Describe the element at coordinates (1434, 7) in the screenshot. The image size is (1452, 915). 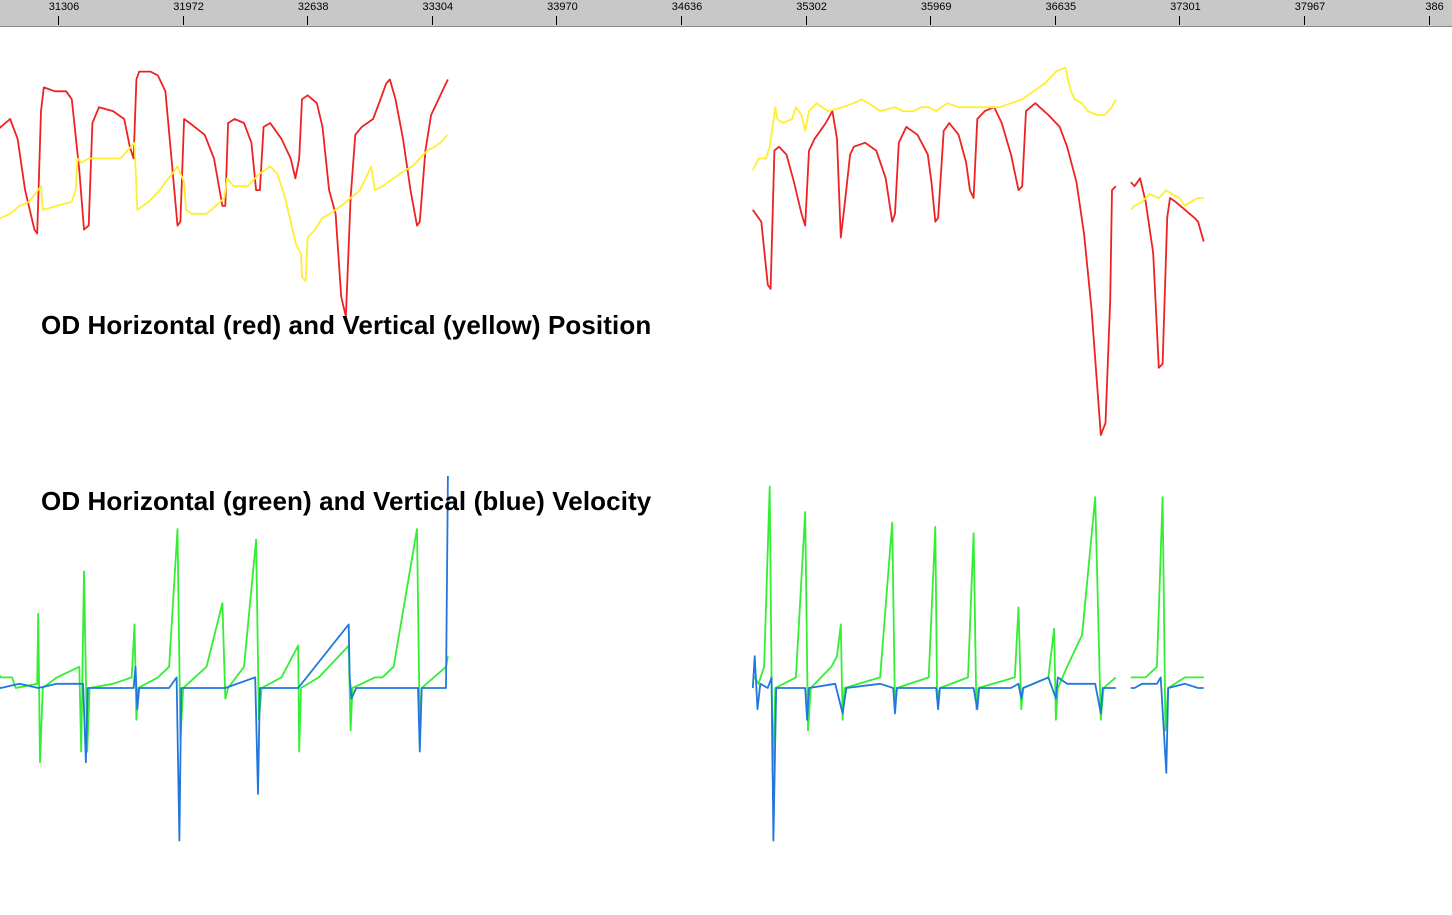
I see `ruler-tick-label: 386` at that location.